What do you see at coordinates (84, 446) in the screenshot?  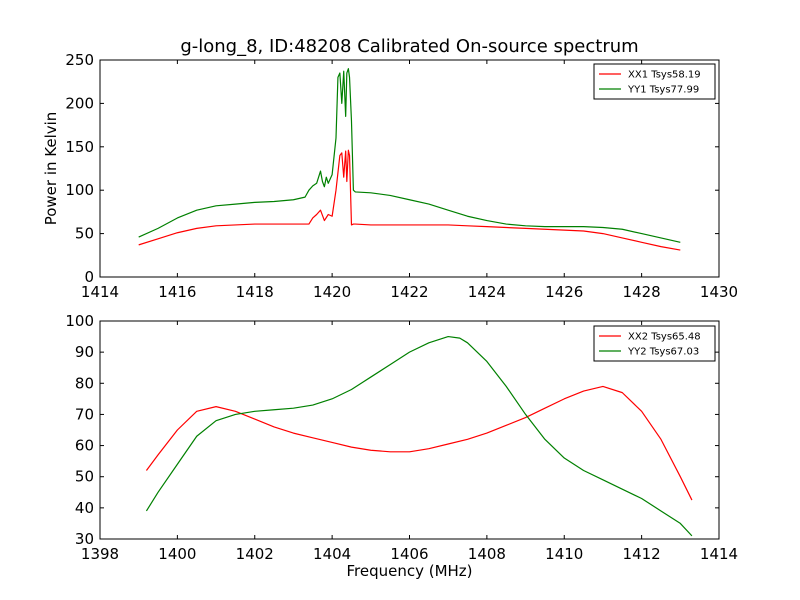 I see `y-tick-label: 60` at bounding box center [84, 446].